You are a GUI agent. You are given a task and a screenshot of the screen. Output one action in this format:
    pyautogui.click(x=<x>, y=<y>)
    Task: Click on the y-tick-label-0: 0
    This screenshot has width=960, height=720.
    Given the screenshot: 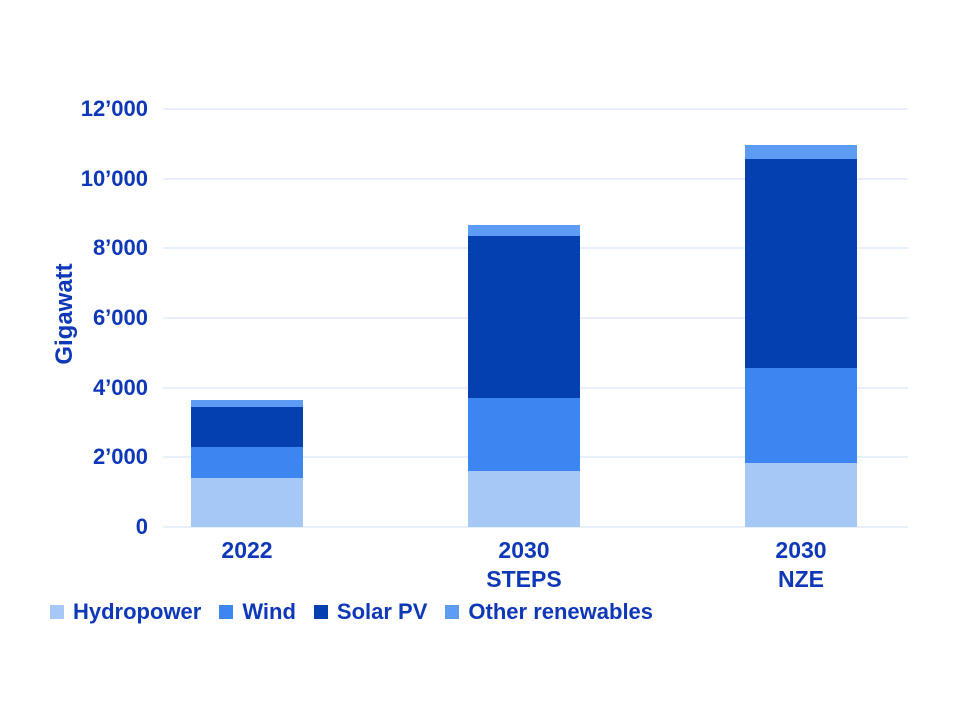 What is the action you would take?
    pyautogui.click(x=141, y=526)
    